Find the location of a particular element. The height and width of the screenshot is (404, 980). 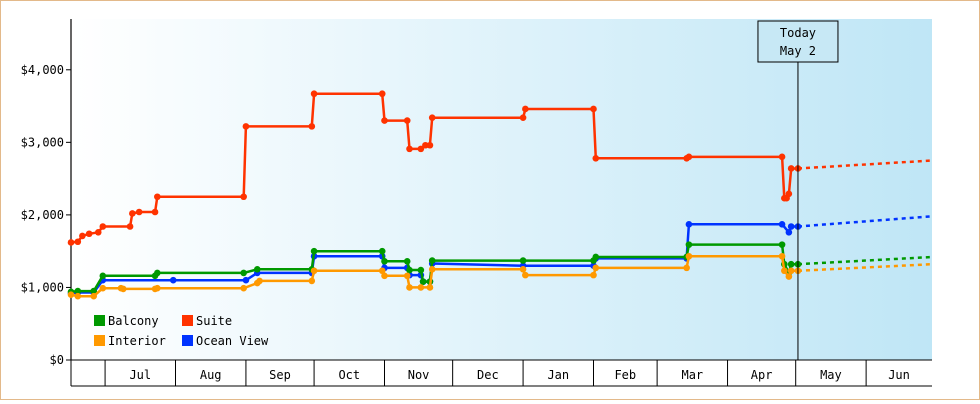

month-label: Jun is located at coordinates (899, 375).